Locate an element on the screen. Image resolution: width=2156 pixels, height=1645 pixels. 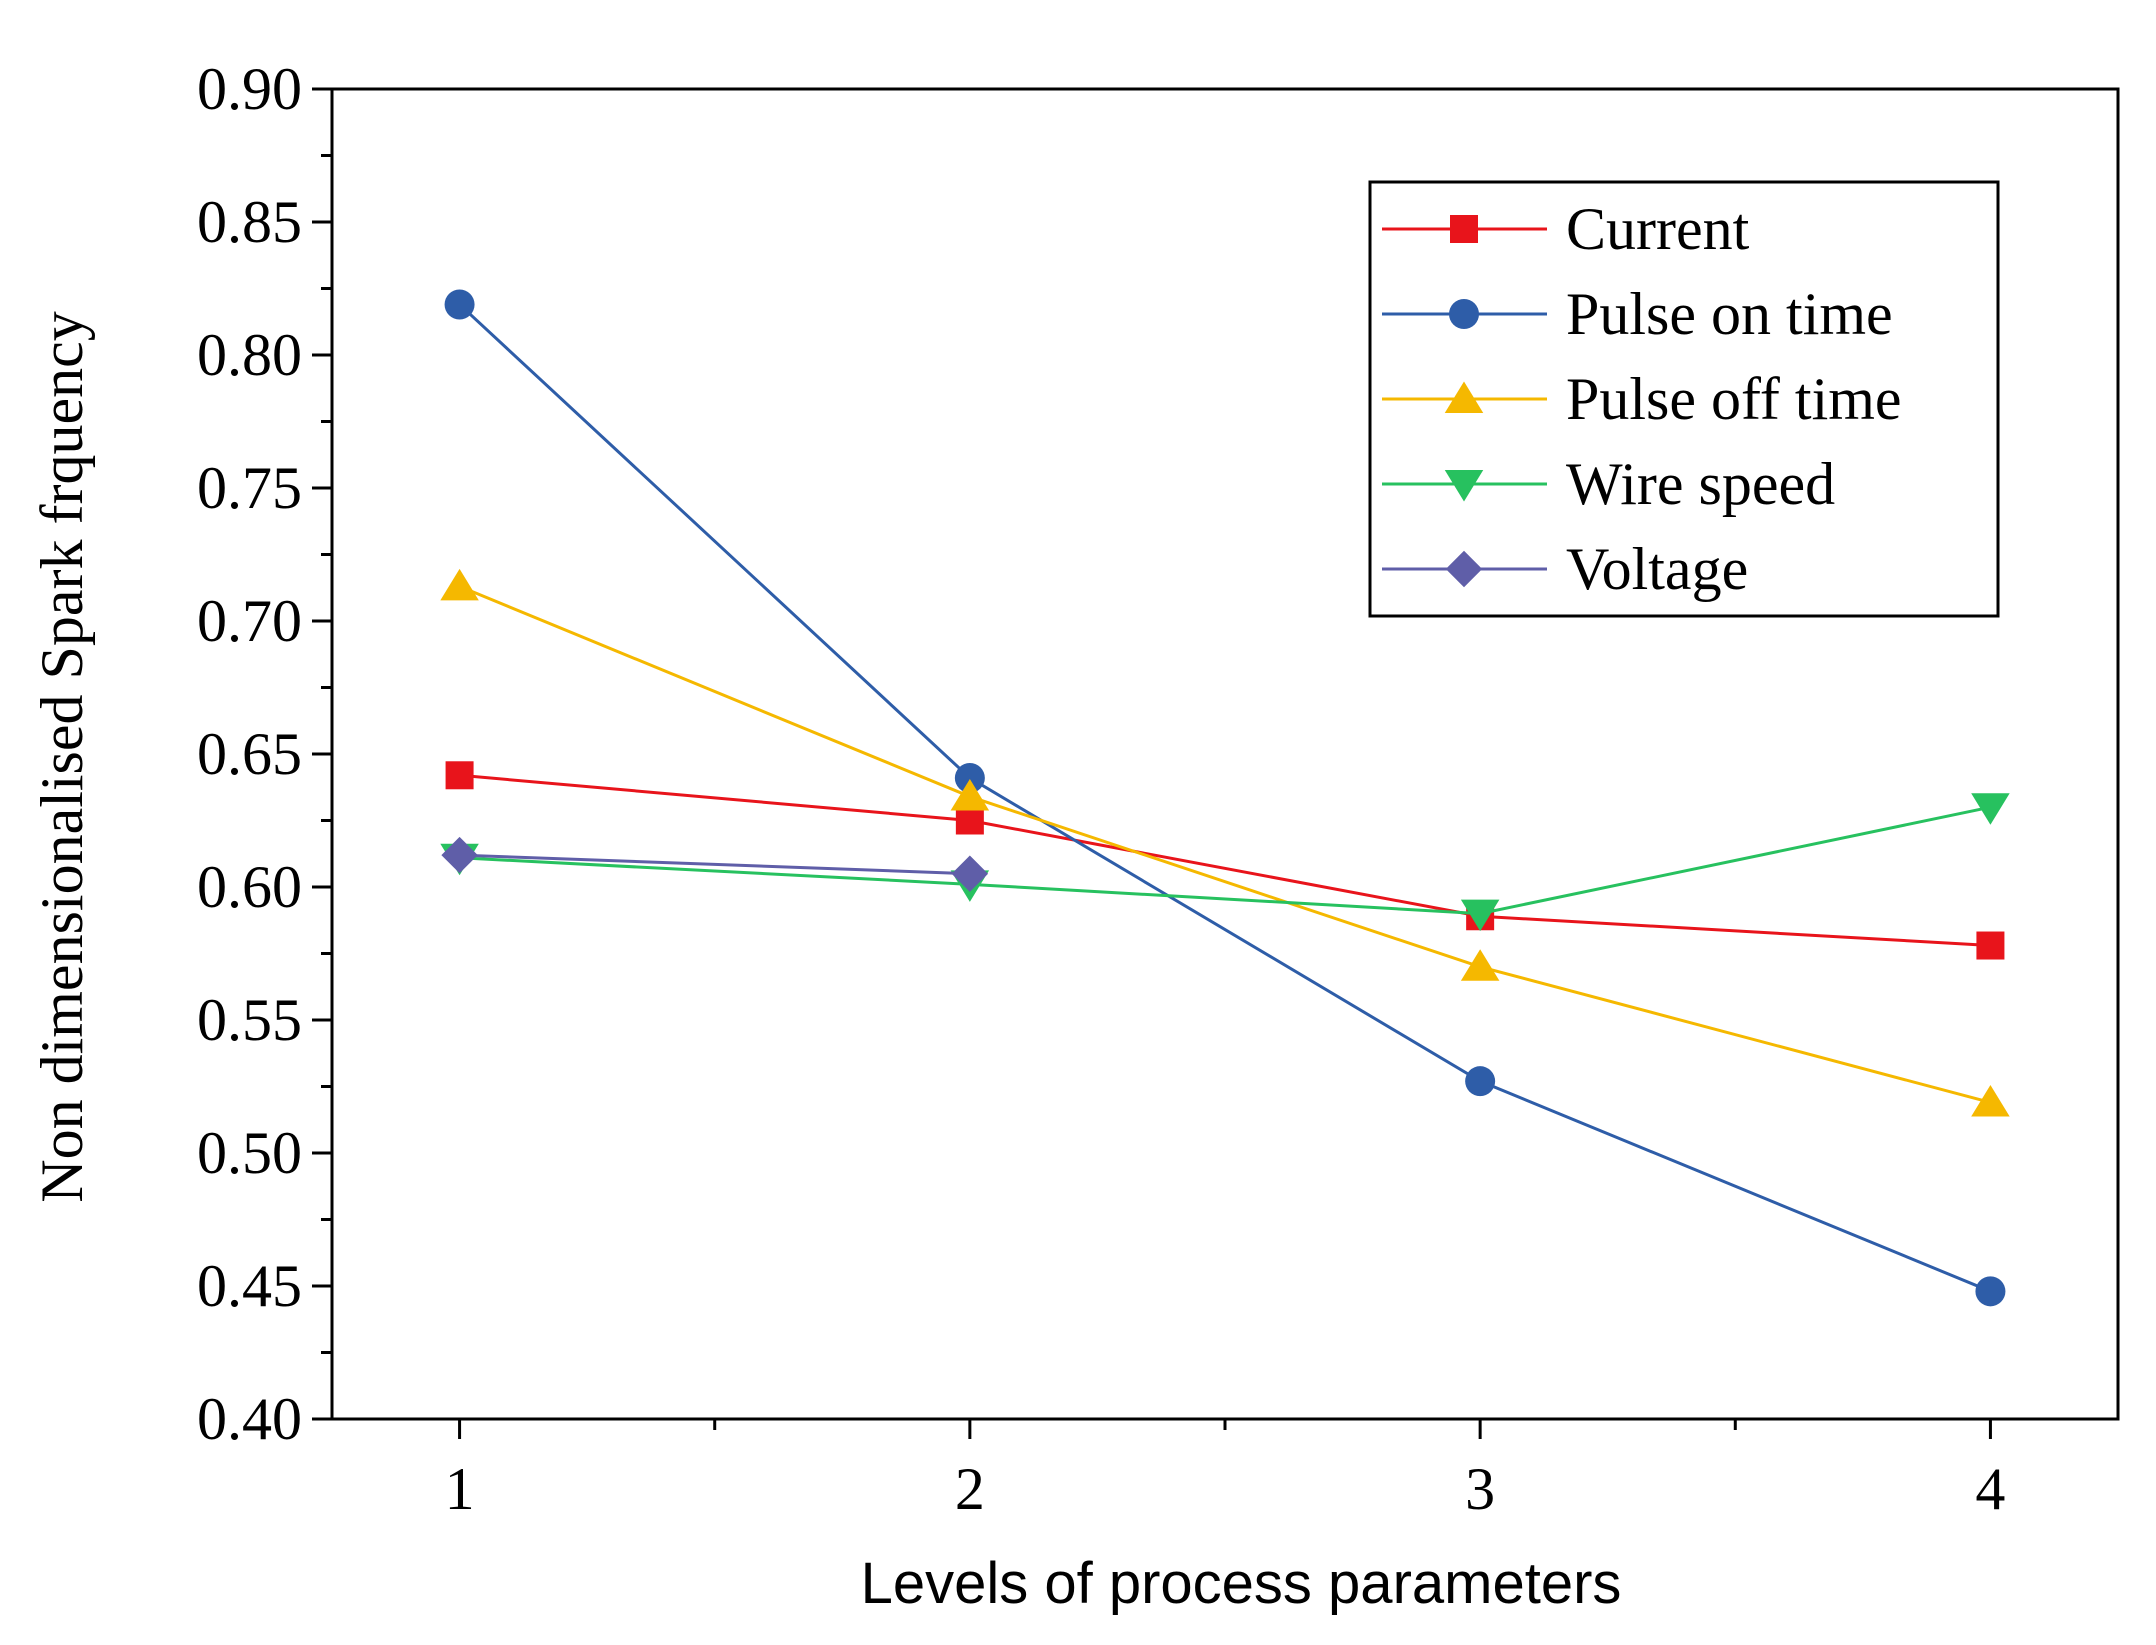
x-tick-label: 2 is located at coordinates (970, 1489).